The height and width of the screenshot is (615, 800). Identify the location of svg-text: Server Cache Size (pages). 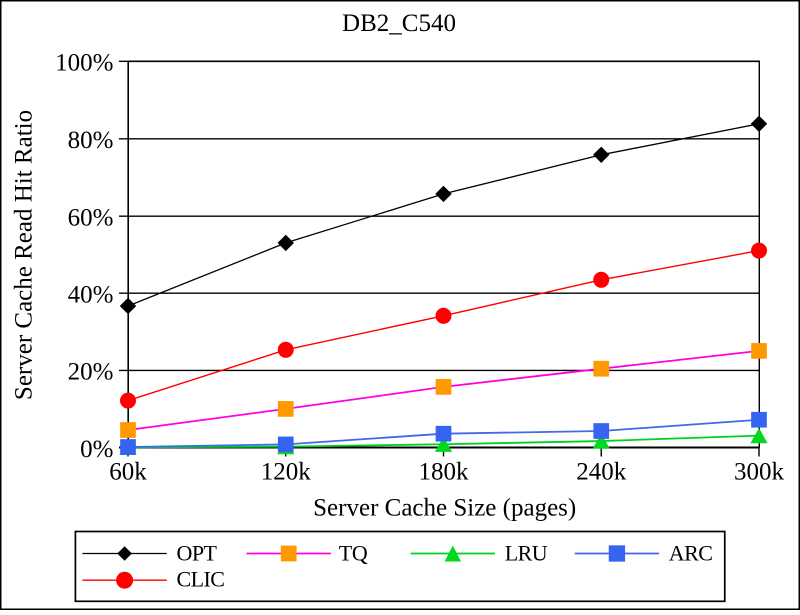
(444, 508).